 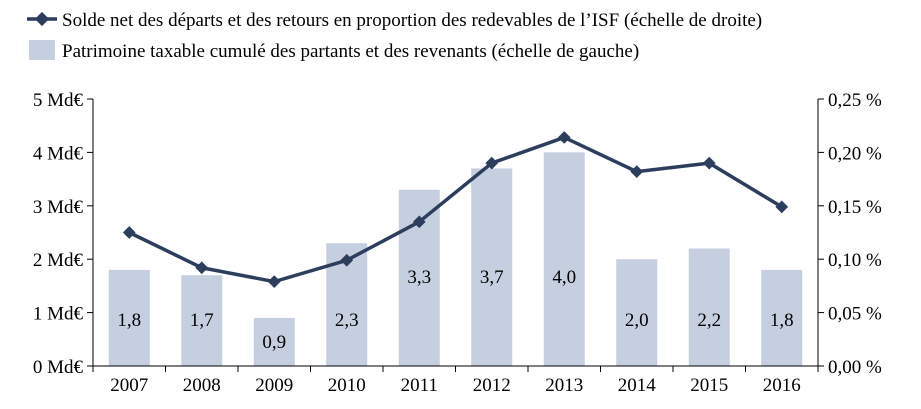 What do you see at coordinates (492, 385) in the screenshot?
I see `x-tick-label: 2012` at bounding box center [492, 385].